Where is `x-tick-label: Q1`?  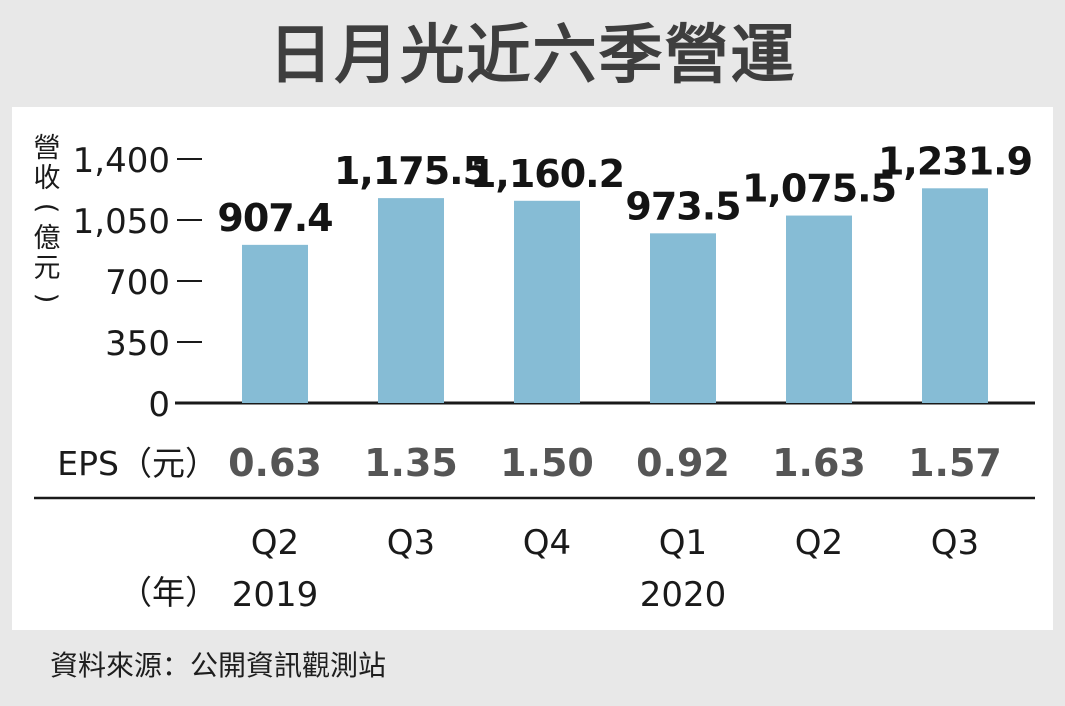 x-tick-label: Q1 is located at coordinates (683, 543).